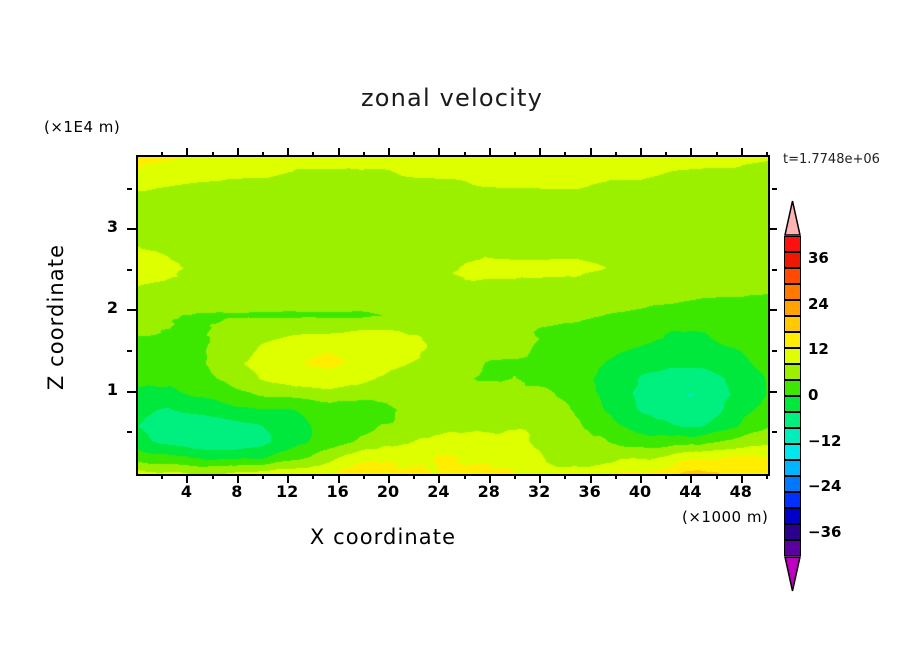 This screenshot has height=654, width=904. What do you see at coordinates (539, 491) in the screenshot?
I see `x-tick-label: 32` at bounding box center [539, 491].